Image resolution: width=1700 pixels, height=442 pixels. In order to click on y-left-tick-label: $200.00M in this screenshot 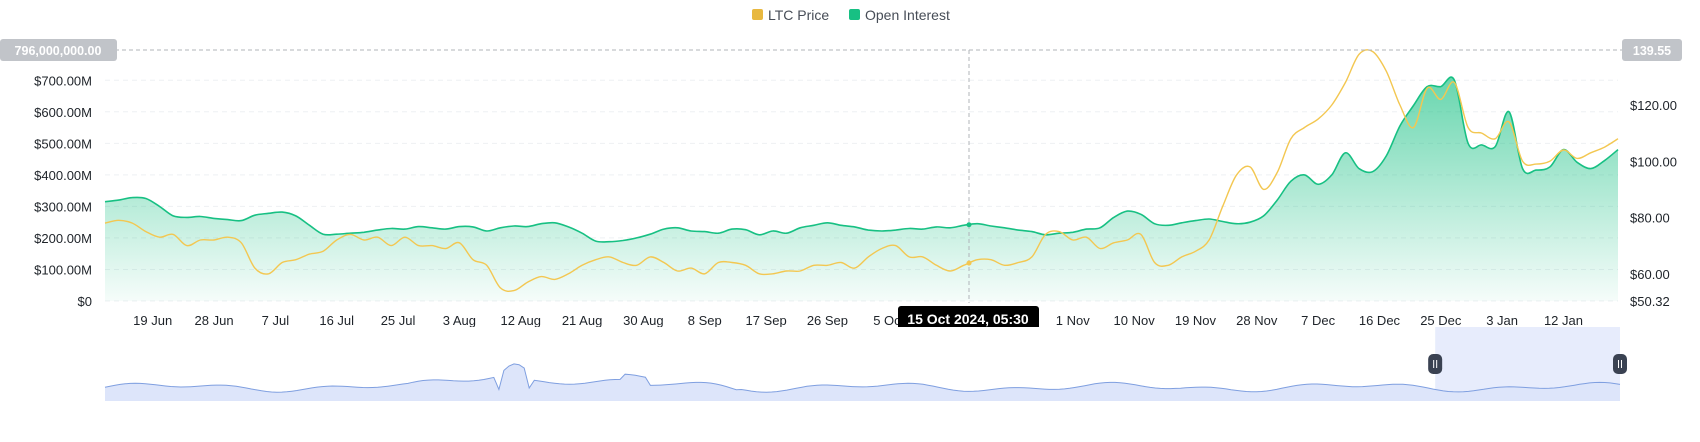, I will do `click(63, 238)`.